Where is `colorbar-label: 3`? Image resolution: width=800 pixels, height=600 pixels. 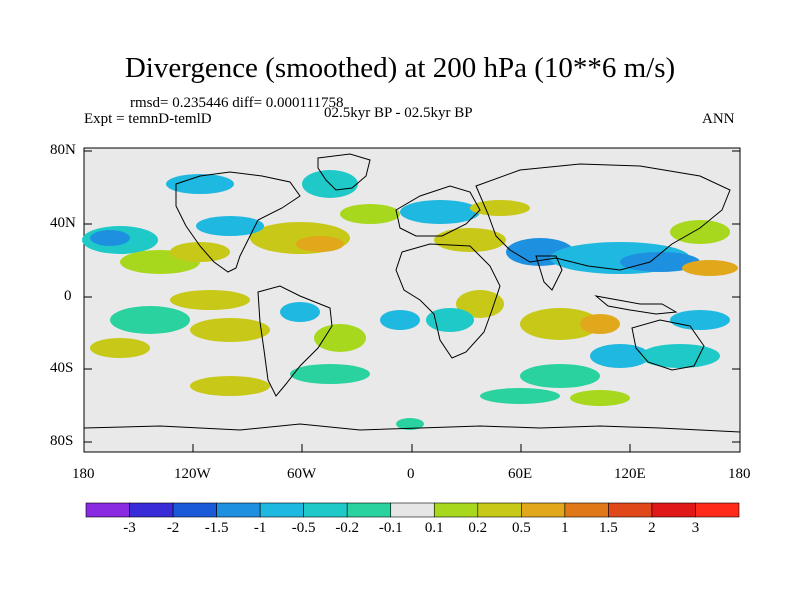
colorbar-label: 3 is located at coordinates (695, 528).